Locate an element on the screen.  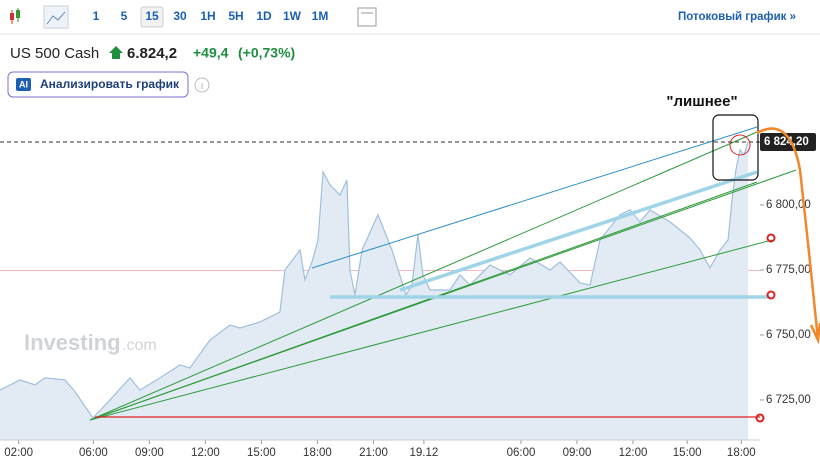
interval-selected is located at coordinates (152, 17).